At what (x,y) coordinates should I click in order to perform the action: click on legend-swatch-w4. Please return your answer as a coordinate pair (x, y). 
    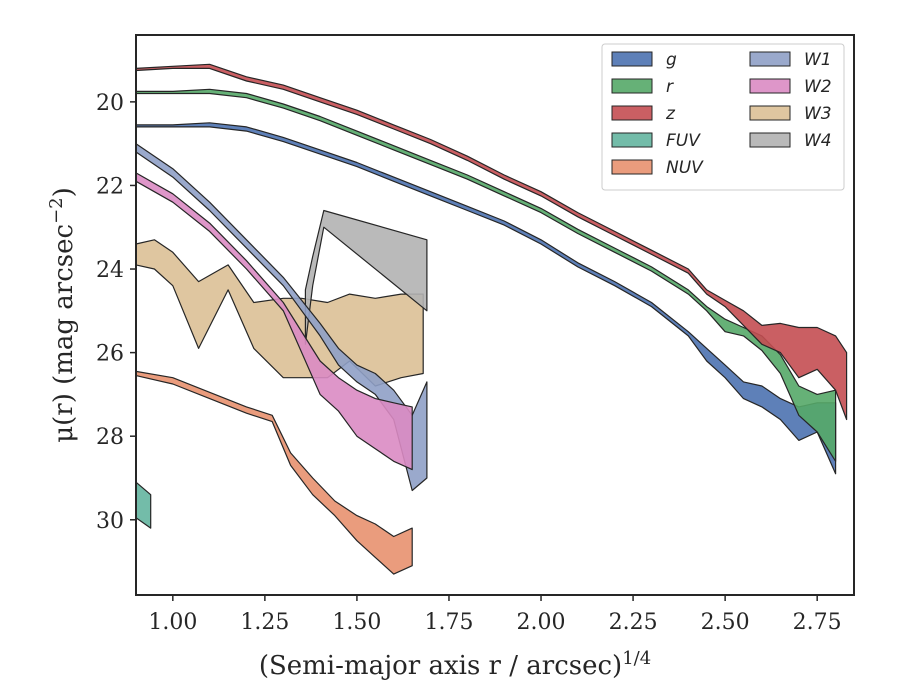
    Looking at the image, I should click on (770, 140).